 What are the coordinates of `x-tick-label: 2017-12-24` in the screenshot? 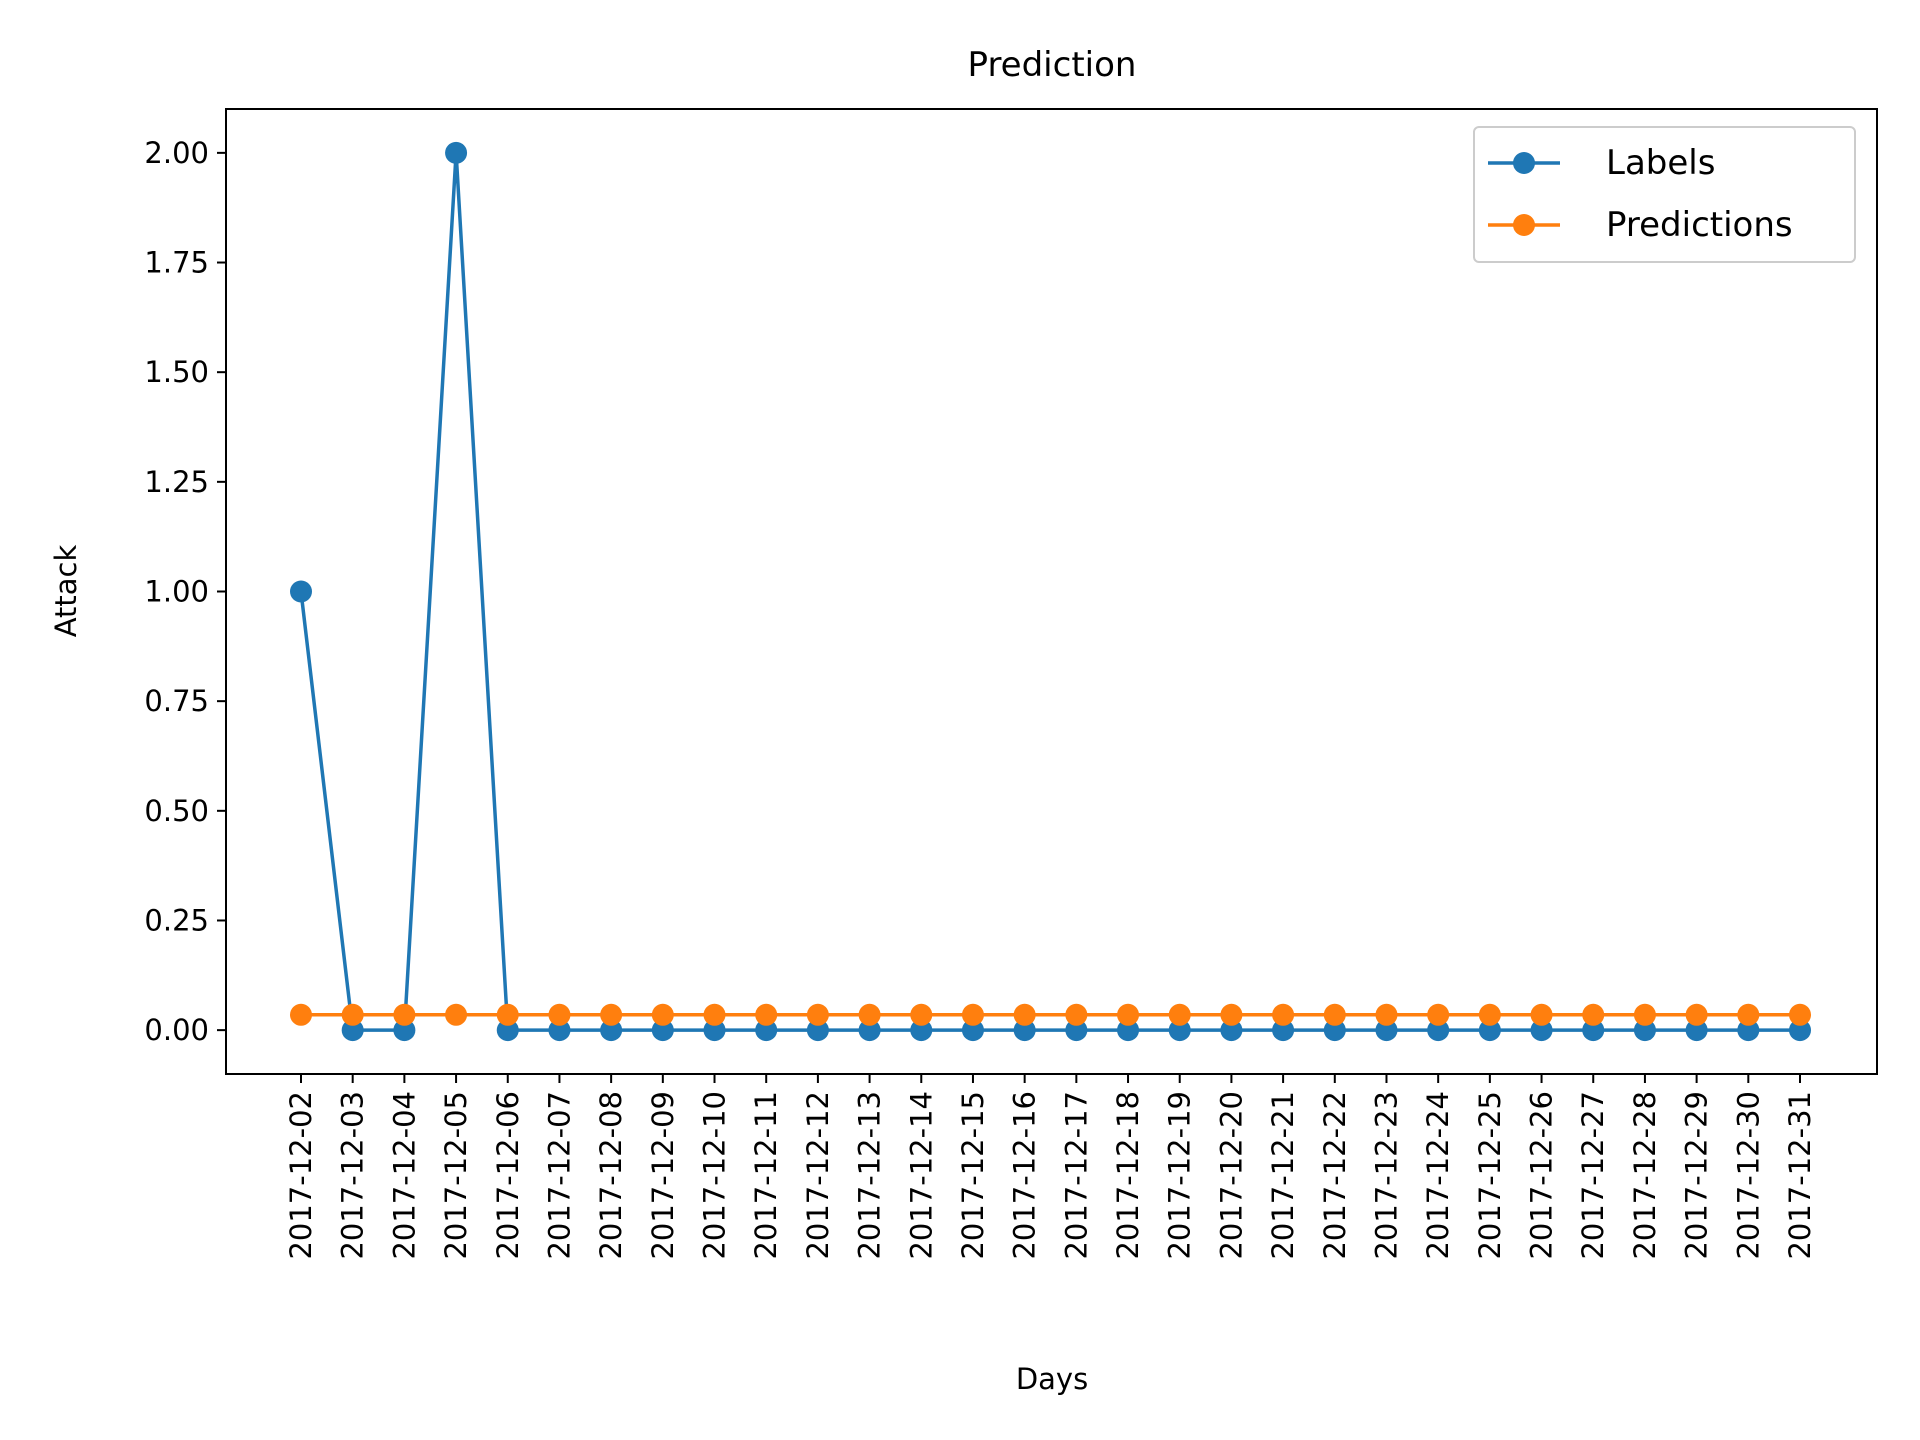 It's located at (1438, 1175).